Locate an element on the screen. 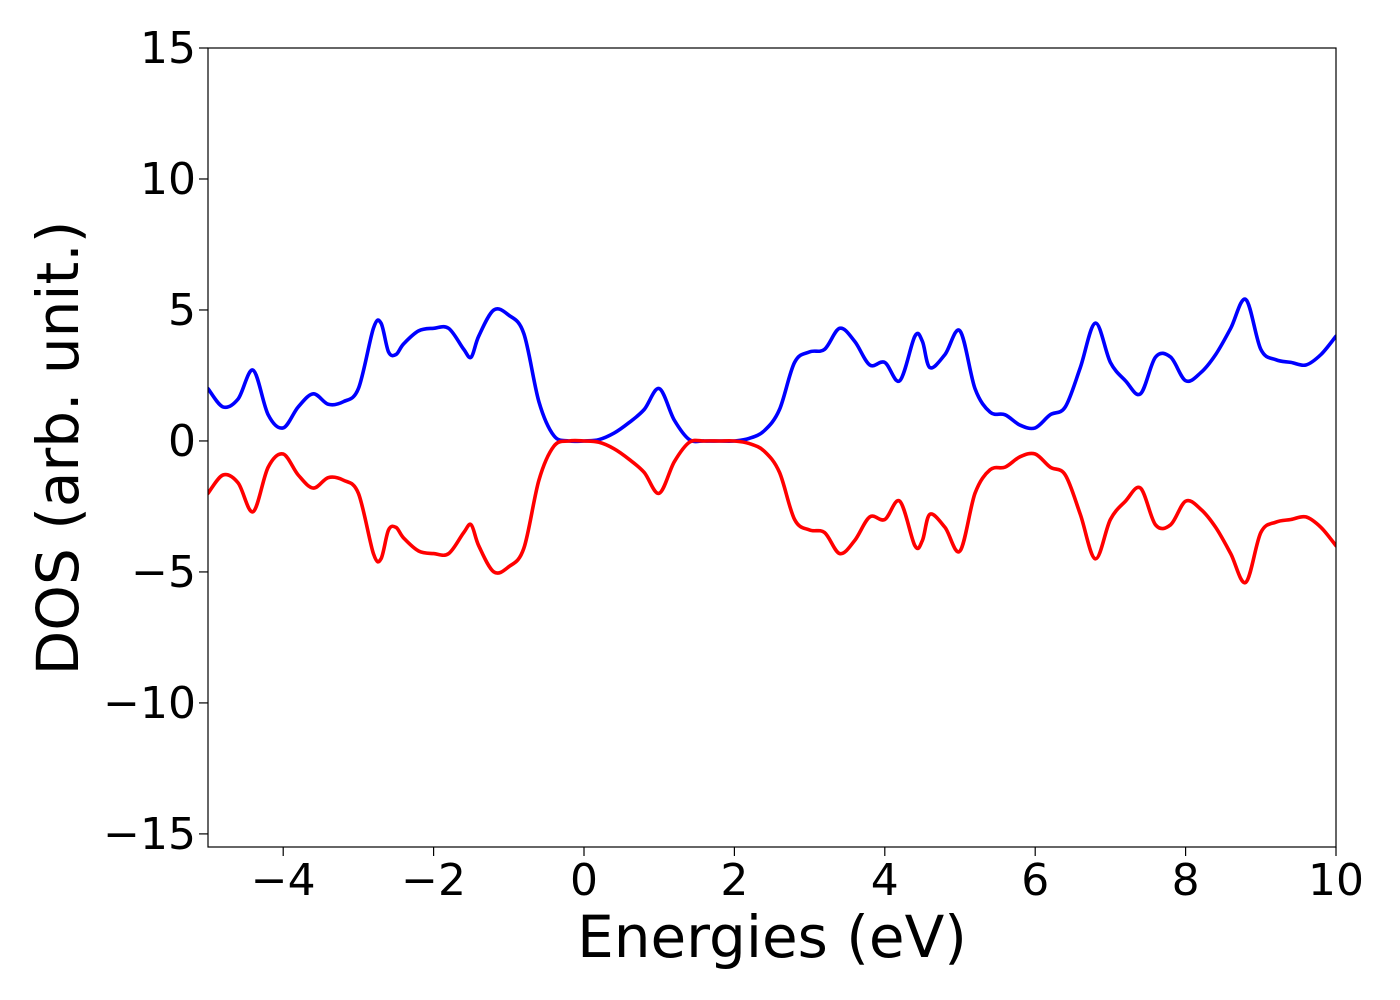  x-tick-label: 2 is located at coordinates (734, 880).